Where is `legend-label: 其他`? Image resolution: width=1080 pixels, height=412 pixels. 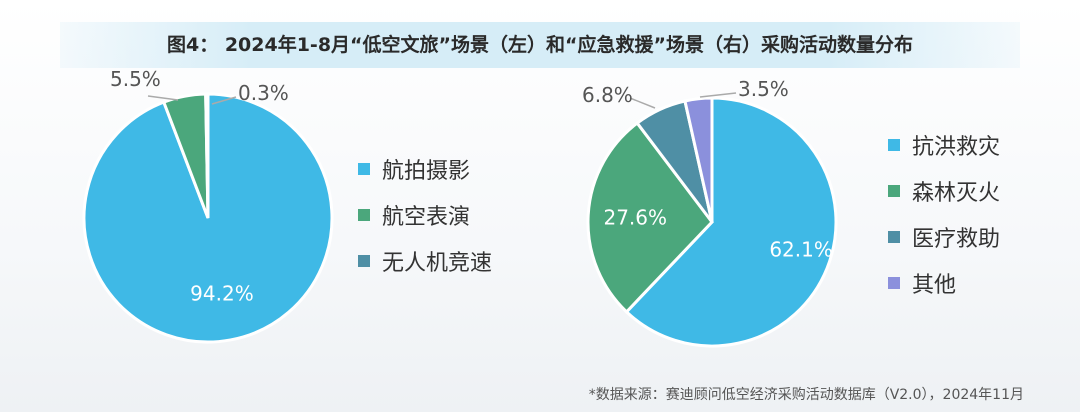 legend-label: 其他 is located at coordinates (934, 285).